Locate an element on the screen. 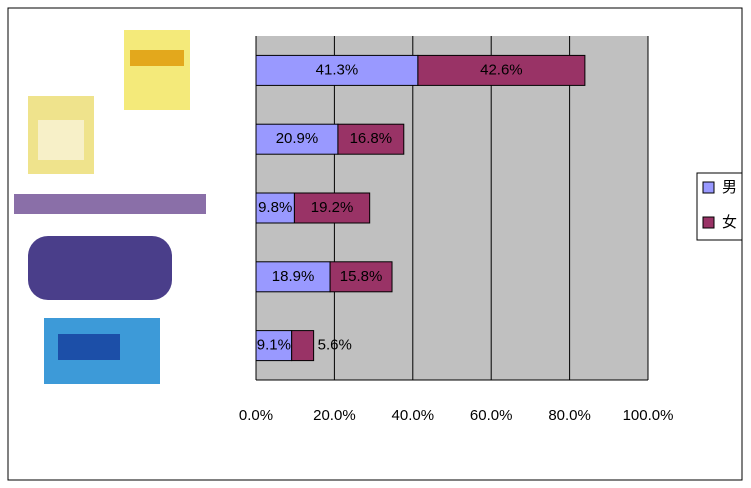 This screenshot has width=751, height=488. value-label: 16.8% is located at coordinates (371, 138).